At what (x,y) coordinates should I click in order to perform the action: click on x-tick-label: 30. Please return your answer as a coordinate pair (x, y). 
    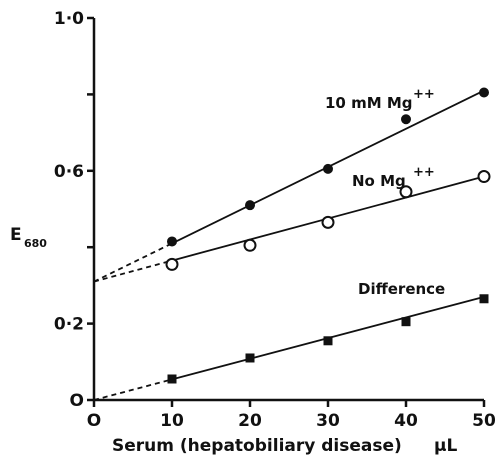
    Looking at the image, I should click on (328, 421).